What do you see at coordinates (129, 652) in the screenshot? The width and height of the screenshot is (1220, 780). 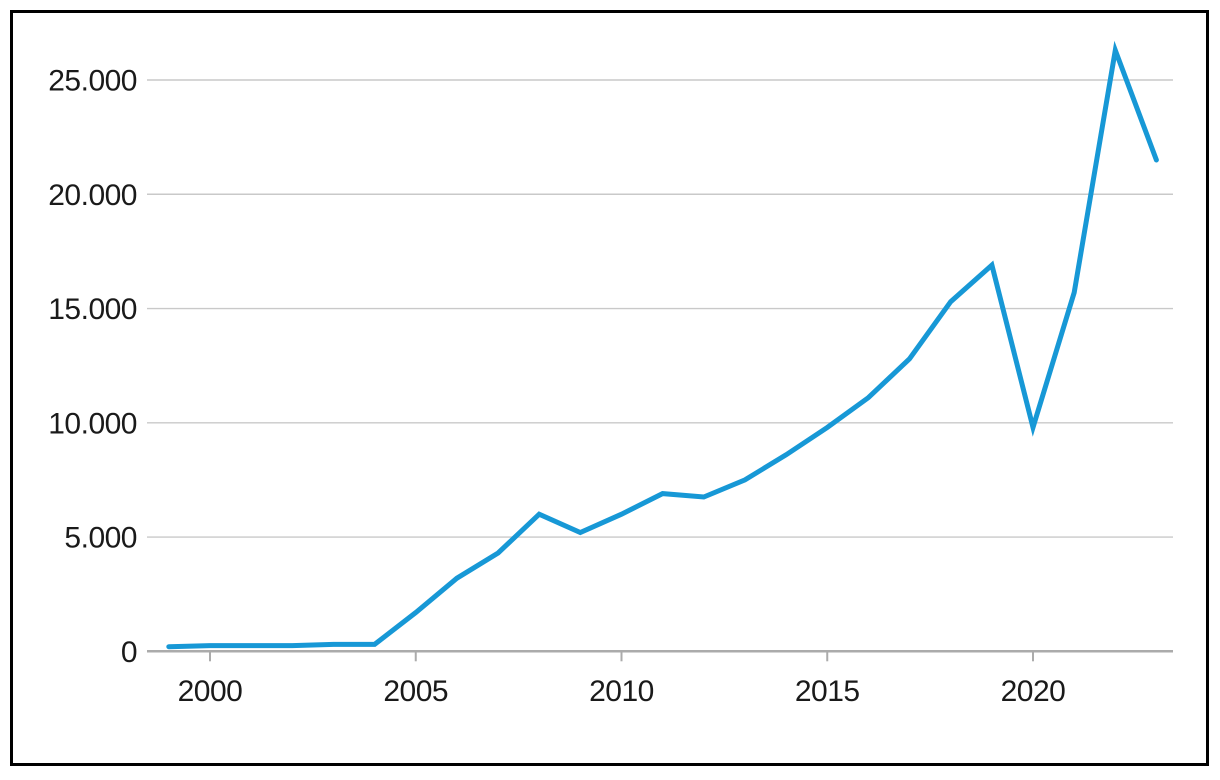 I see `y-tick-label: 0` at bounding box center [129, 652].